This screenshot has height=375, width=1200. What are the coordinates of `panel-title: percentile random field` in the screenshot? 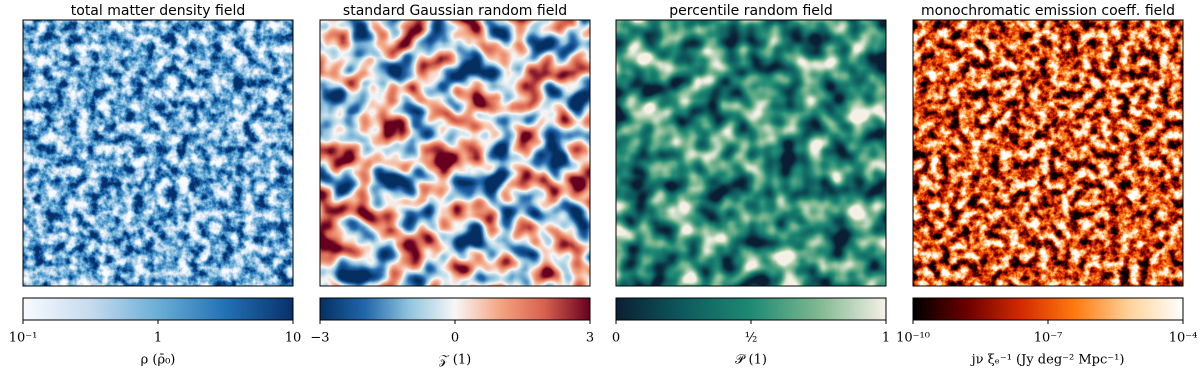 It's located at (750, 11).